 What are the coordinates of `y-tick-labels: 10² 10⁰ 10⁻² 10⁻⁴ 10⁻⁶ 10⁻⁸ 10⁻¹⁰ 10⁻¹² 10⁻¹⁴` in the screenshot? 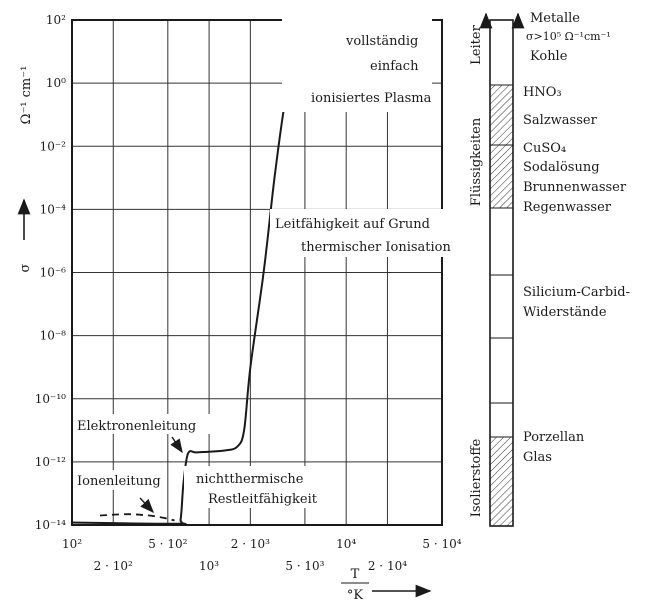 It's located at (50, 272).